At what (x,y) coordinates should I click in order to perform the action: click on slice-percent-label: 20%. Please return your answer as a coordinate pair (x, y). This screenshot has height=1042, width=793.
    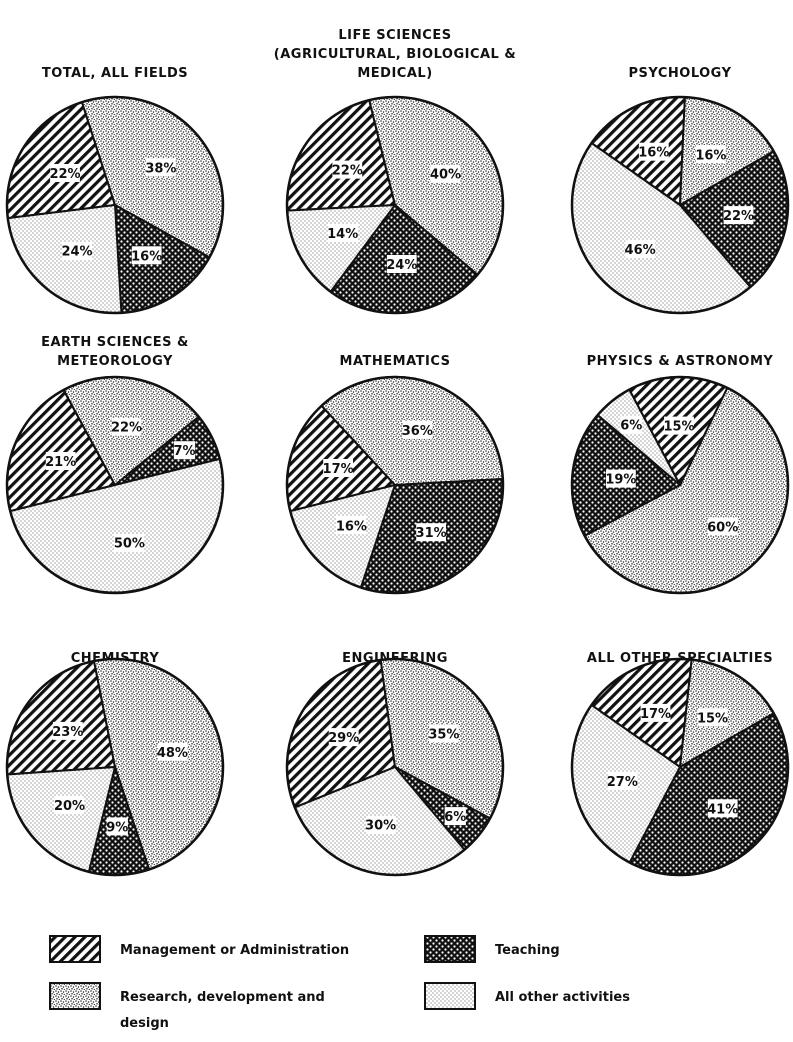
    Looking at the image, I should click on (69, 806).